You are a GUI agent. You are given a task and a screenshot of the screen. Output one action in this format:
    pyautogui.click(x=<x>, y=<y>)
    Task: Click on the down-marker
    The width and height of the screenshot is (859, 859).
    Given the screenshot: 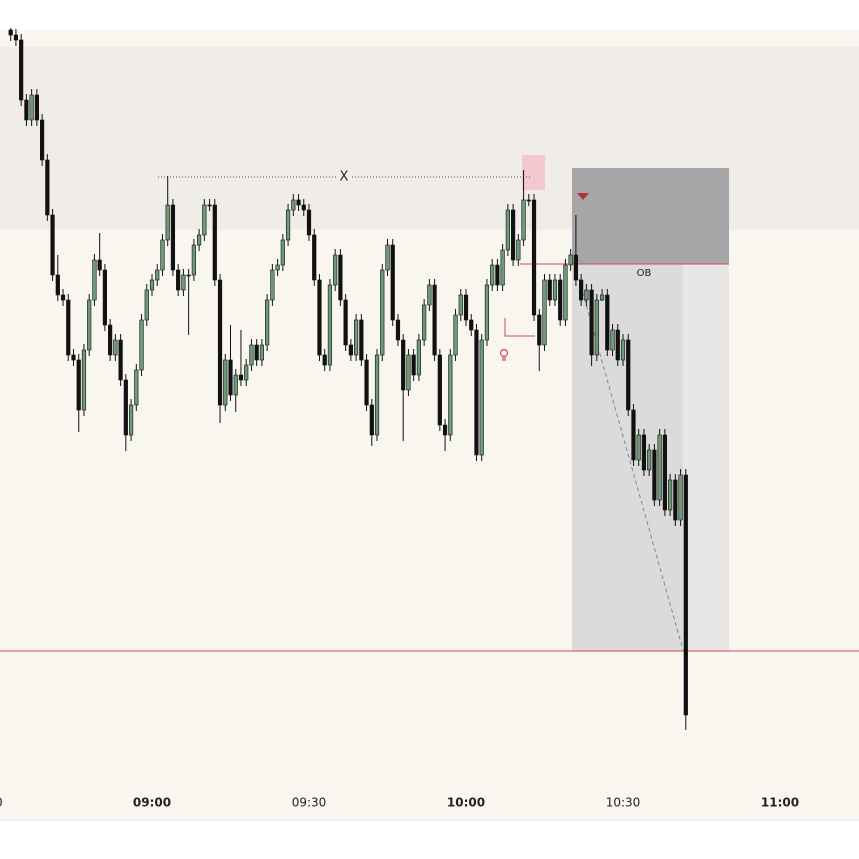 What is the action you would take?
    pyautogui.click(x=583, y=196)
    